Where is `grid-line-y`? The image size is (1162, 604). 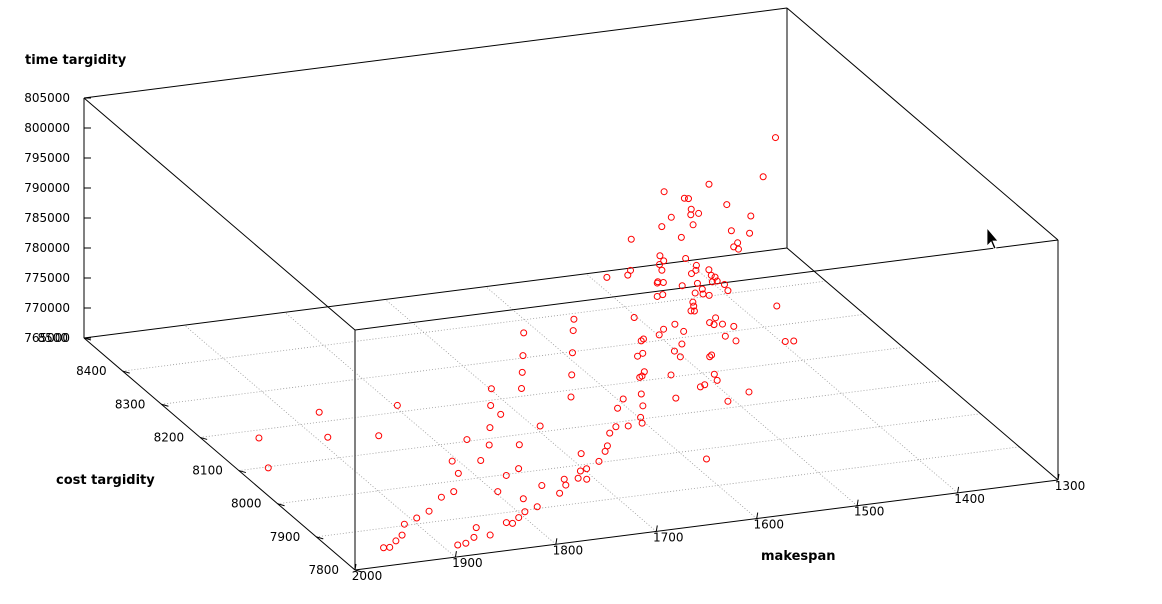 grid-line-y is located at coordinates (629, 459).